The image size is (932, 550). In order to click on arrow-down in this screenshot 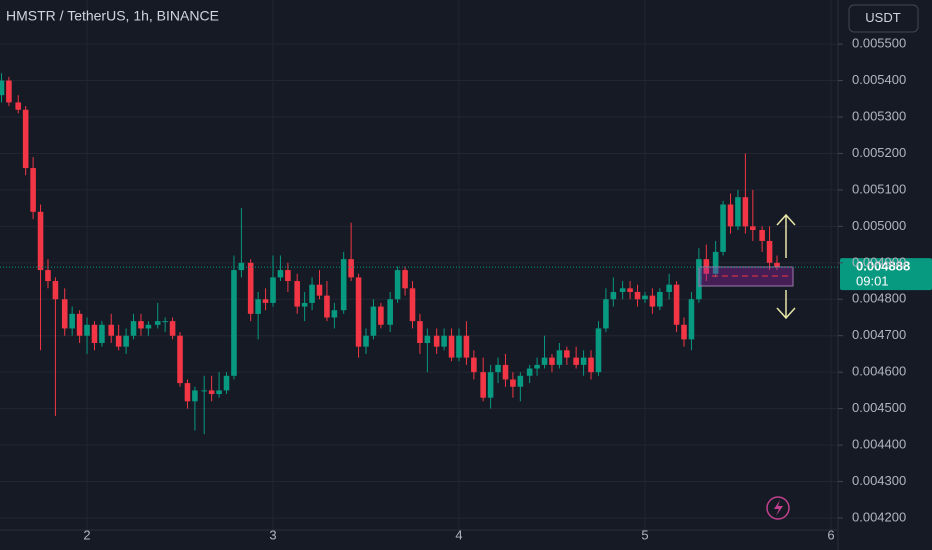, I will do `click(786, 305)`.